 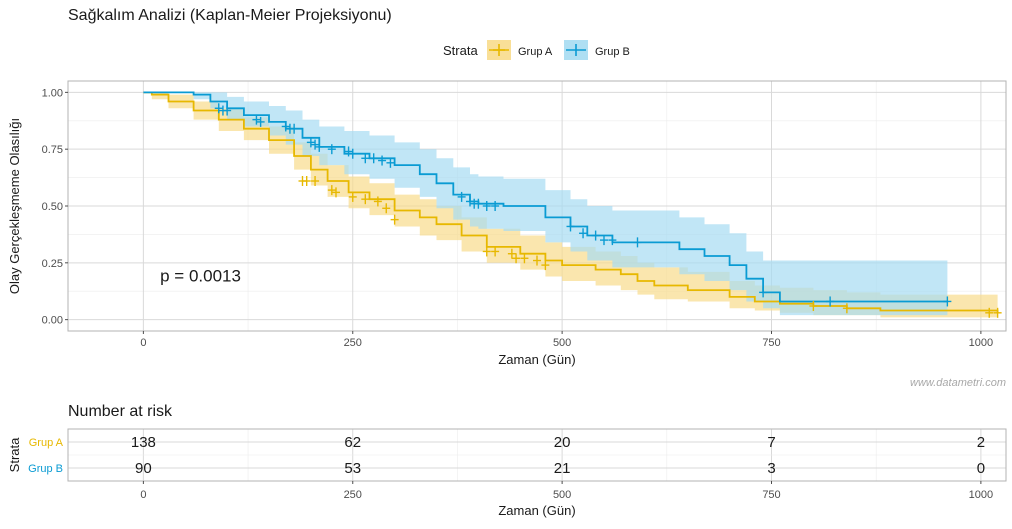 I want to click on risk-cell-grup-a: 20, so click(x=562, y=442).